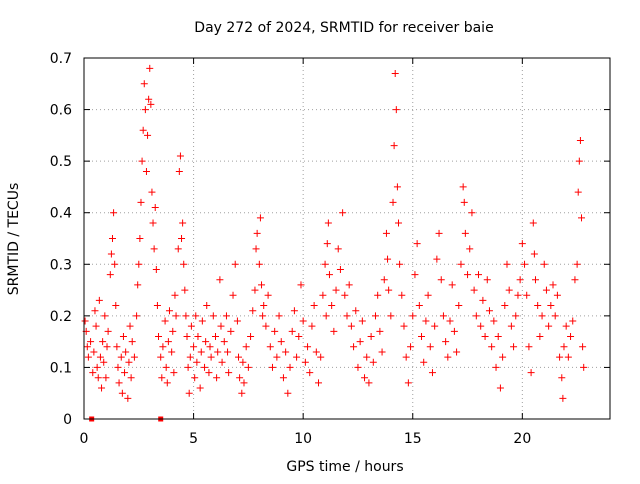 This screenshot has height=484, width=640. What do you see at coordinates (61, 317) in the screenshot?
I see `y-tick-label: 0.2` at bounding box center [61, 317].